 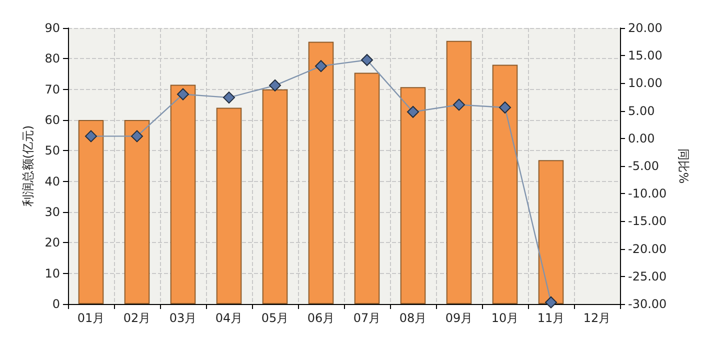 What do you see at coordinates (367, 318) in the screenshot?
I see `x-tick-label: 07月` at bounding box center [367, 318].